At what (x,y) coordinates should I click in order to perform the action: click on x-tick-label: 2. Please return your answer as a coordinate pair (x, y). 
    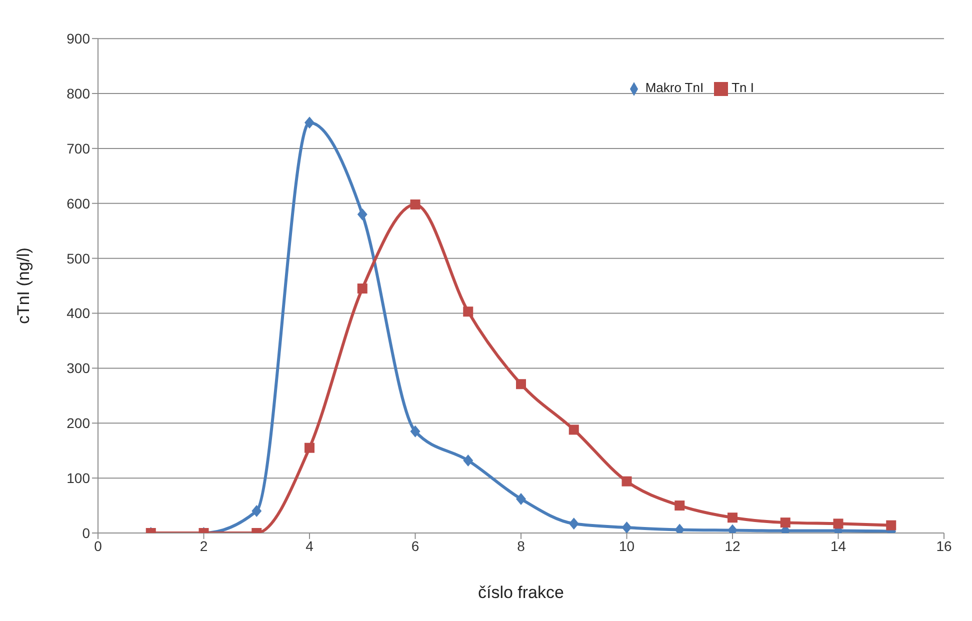
    Looking at the image, I should click on (204, 546).